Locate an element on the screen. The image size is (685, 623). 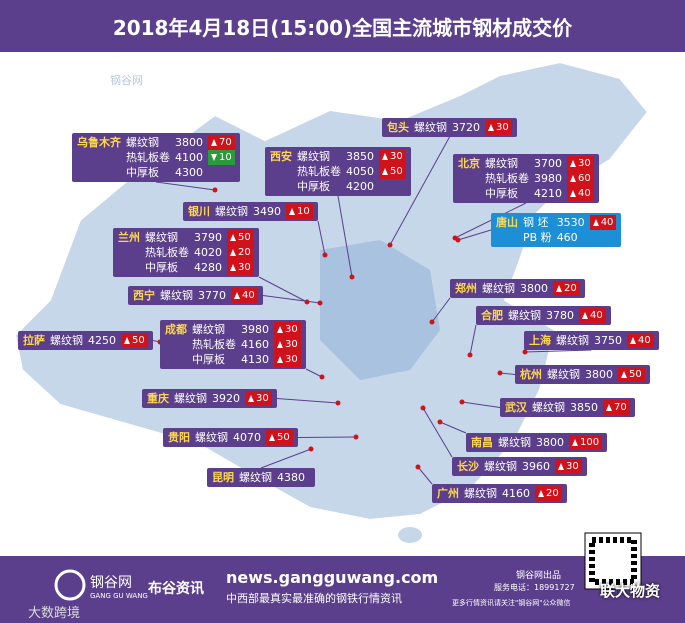
city-name: 合肥 is located at coordinates (492, 315).